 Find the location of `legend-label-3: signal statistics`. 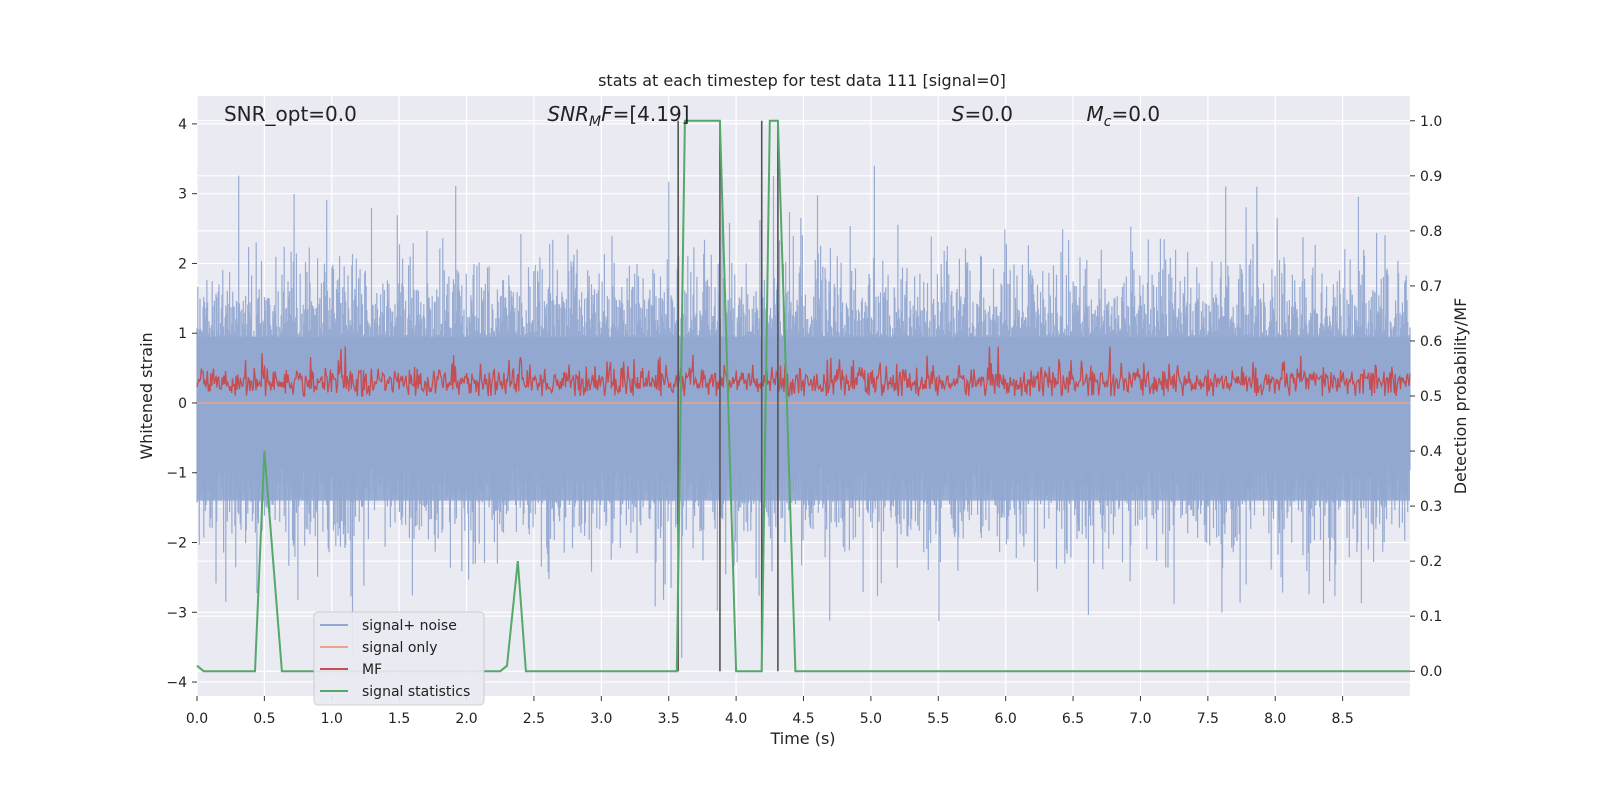

legend-label-3: signal statistics is located at coordinates (416, 692).